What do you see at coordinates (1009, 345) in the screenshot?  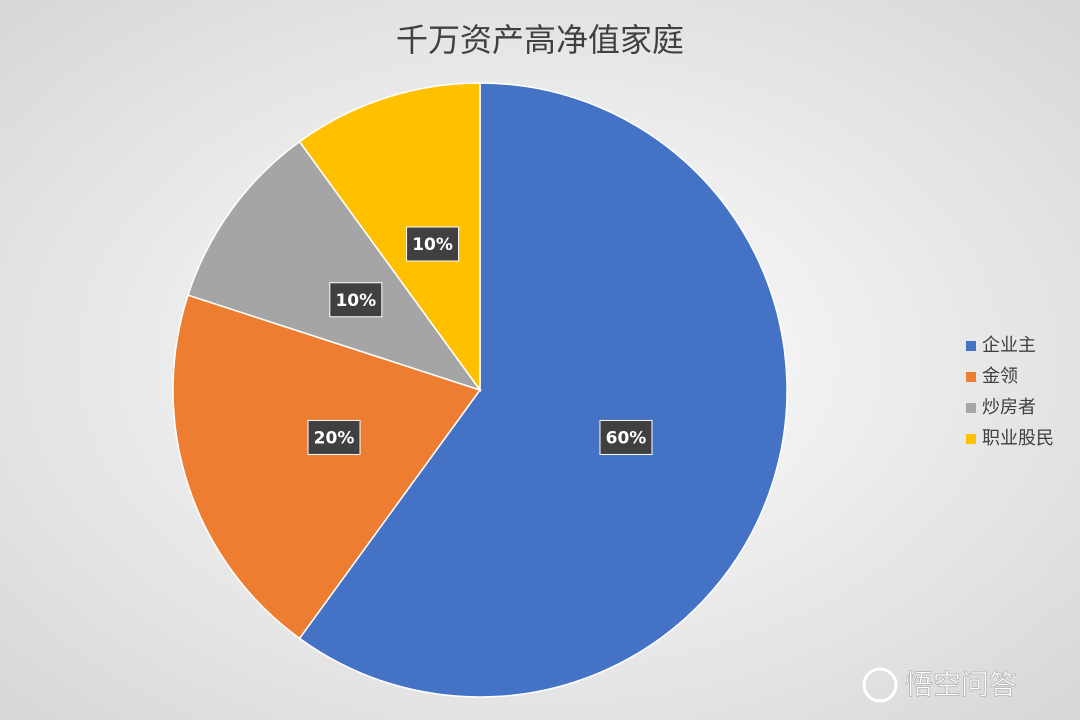 I see `legend-label: 企业主` at bounding box center [1009, 345].